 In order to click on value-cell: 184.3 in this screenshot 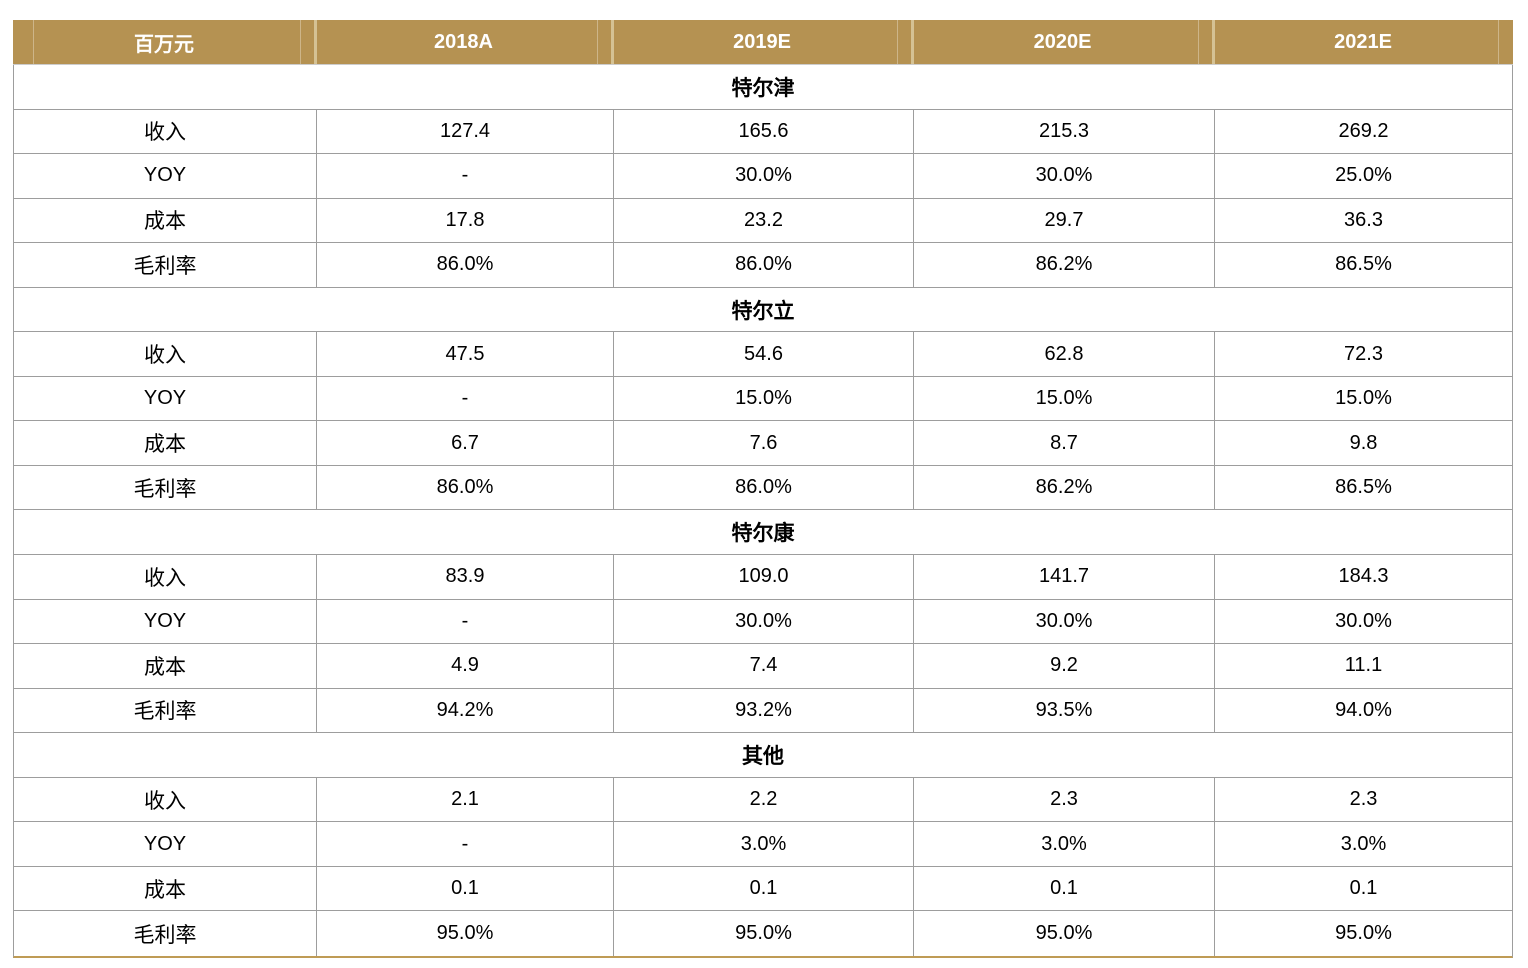, I will do `click(1363, 577)`.